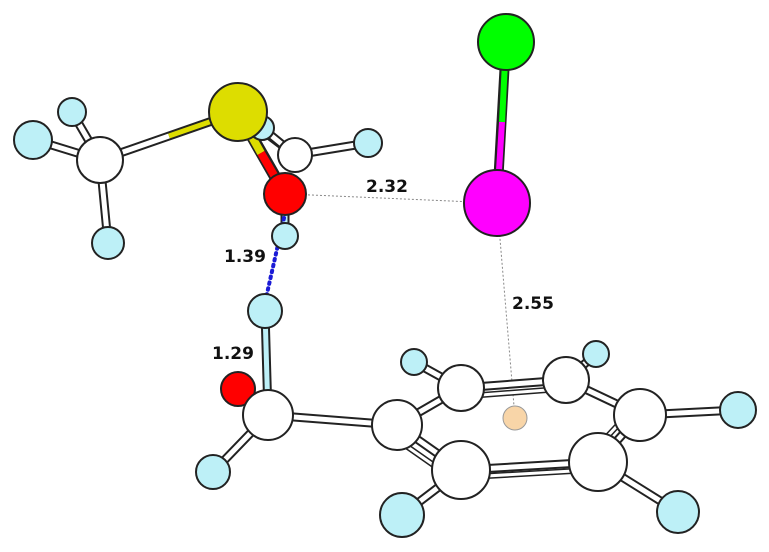  What do you see at coordinates (238, 112) in the screenshot?
I see `sulfur-atom` at bounding box center [238, 112].